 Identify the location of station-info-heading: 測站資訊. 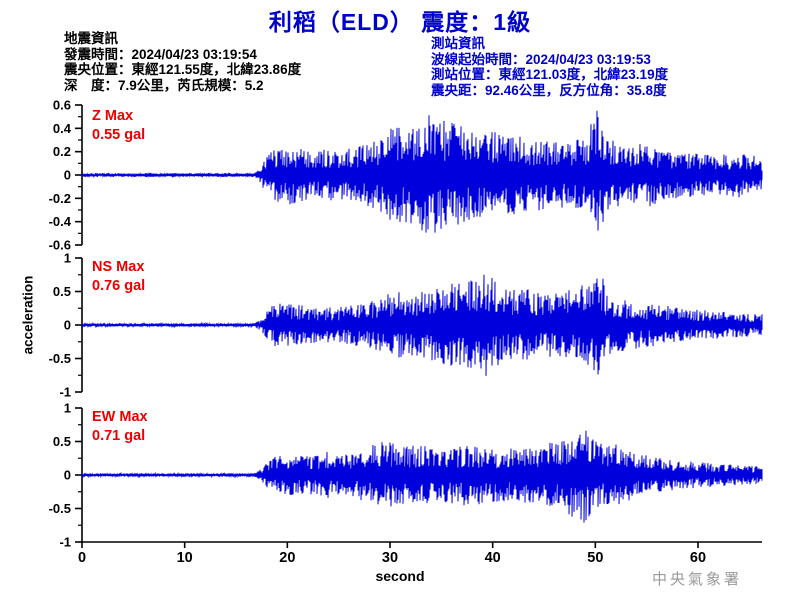
(458, 43).